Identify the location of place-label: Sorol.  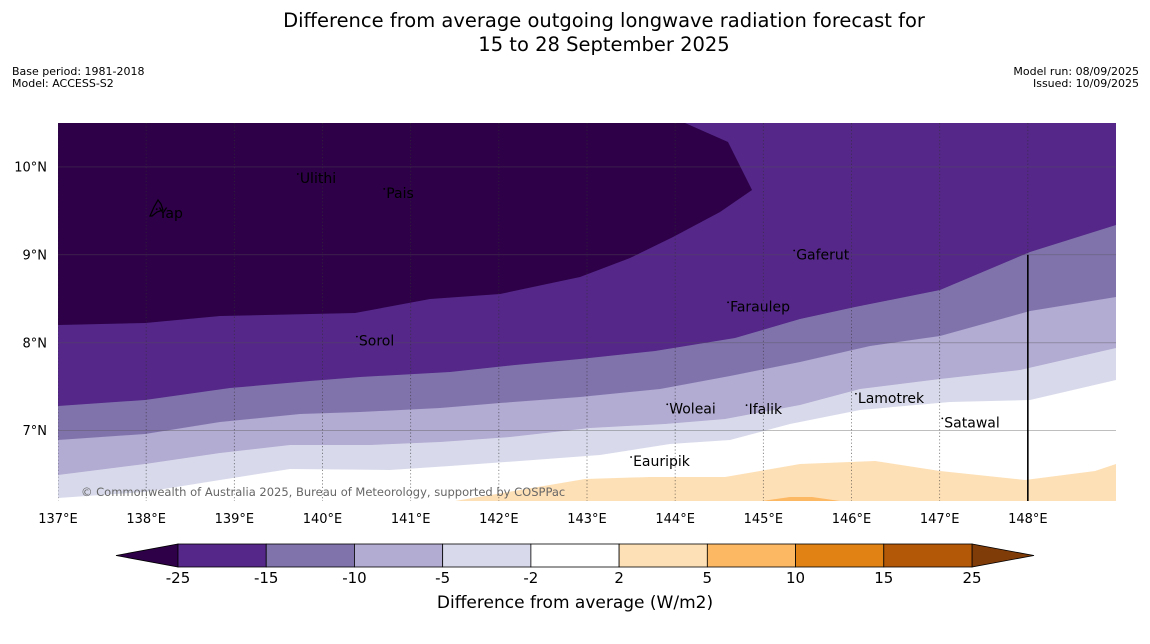
(376, 342).